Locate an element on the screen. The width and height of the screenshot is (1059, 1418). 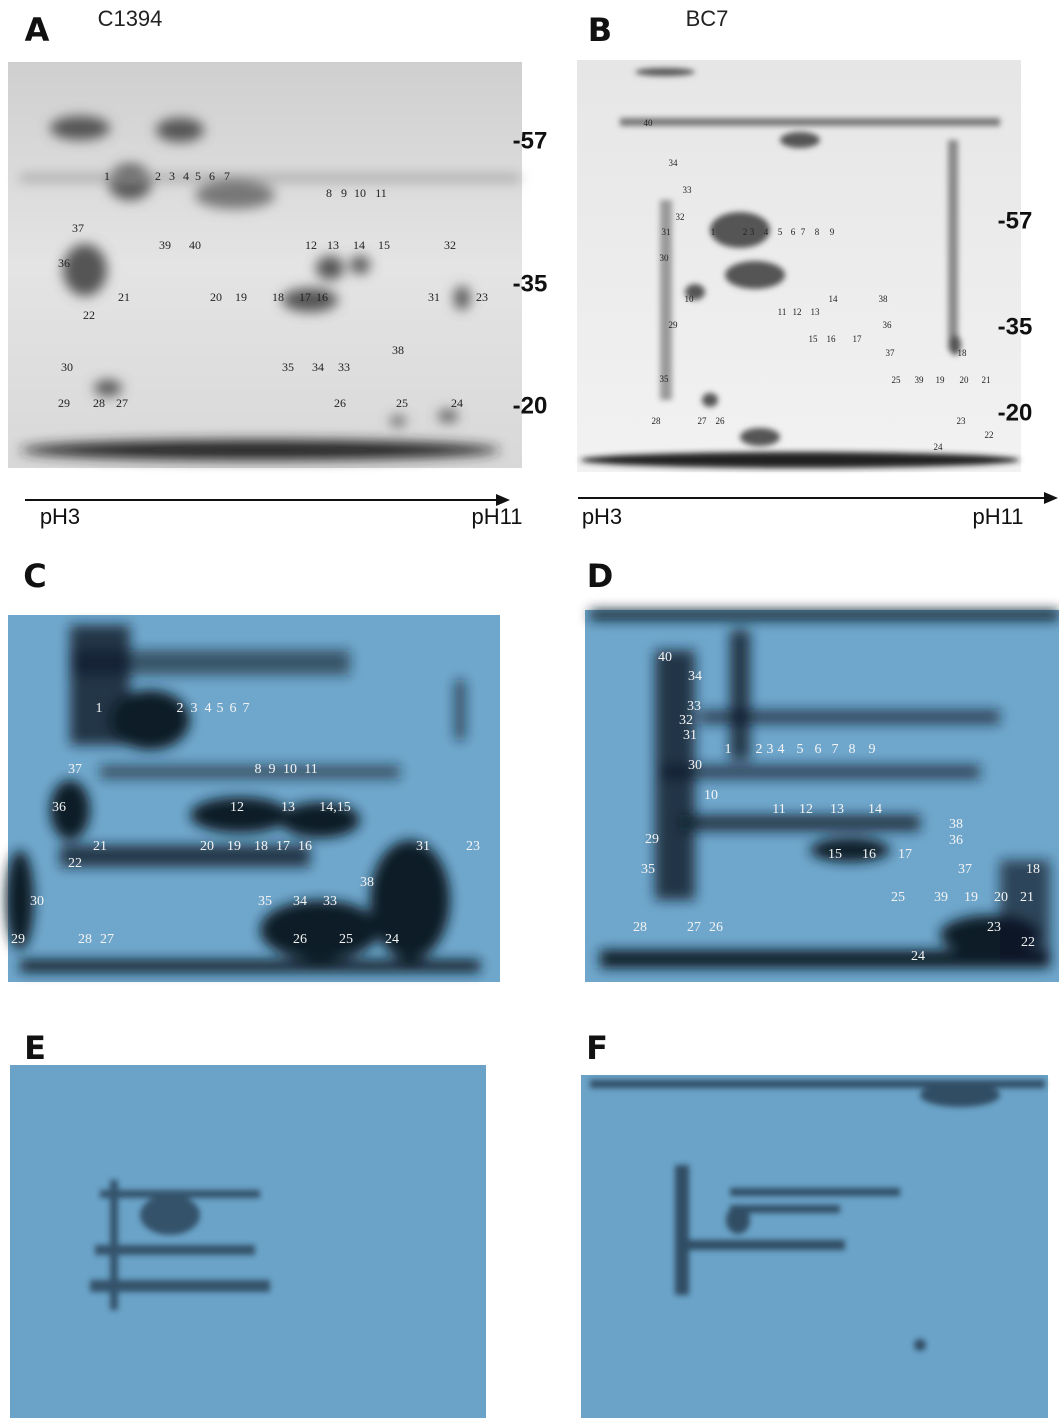
mw-marker: -20 is located at coordinates (1015, 412).